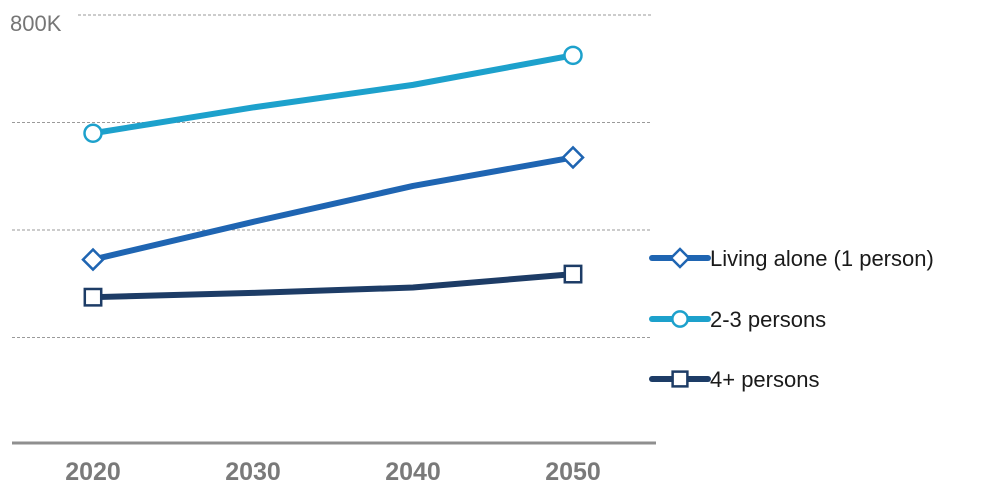  Describe the element at coordinates (822, 258) in the screenshot. I see `legend-label: Living alone (1 person)` at that location.